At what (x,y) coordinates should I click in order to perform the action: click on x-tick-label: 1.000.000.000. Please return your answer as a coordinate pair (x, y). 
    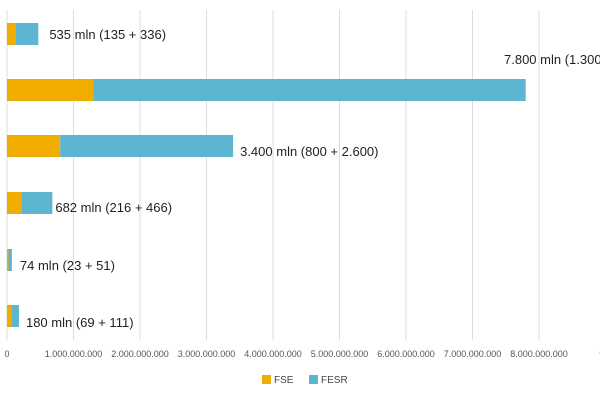
    Looking at the image, I should click on (74, 354).